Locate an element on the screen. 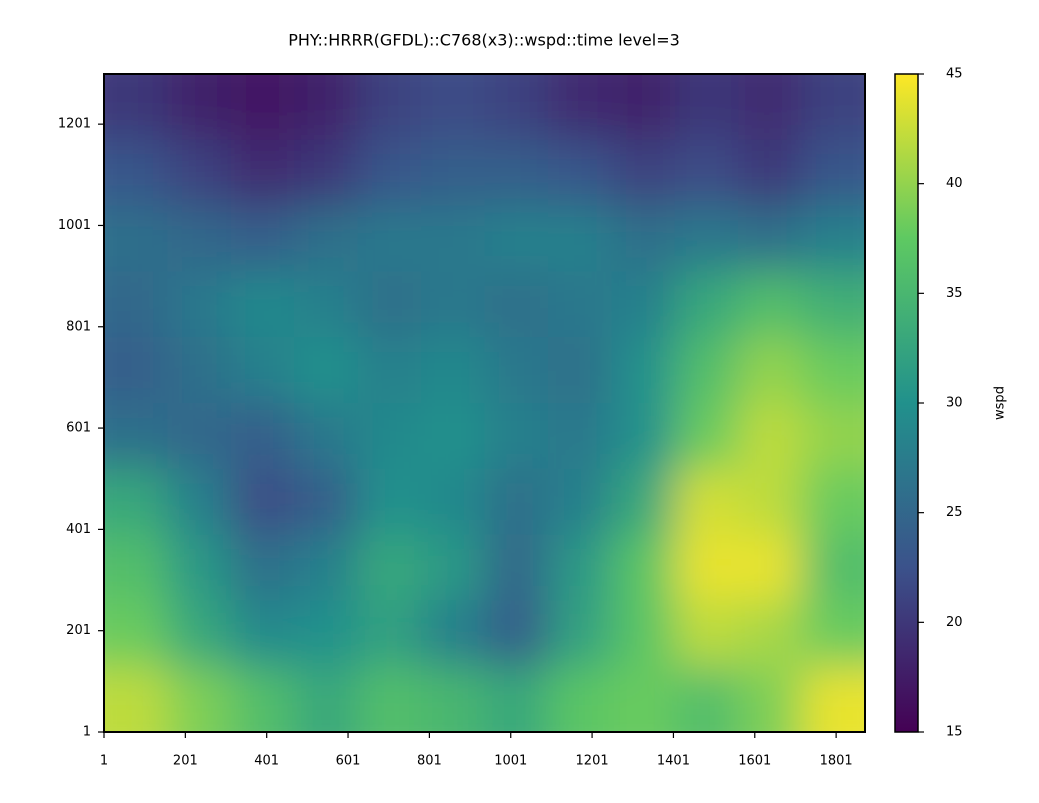 This screenshot has height=803, width=1039. y-tick-label: 801 is located at coordinates (78, 326).